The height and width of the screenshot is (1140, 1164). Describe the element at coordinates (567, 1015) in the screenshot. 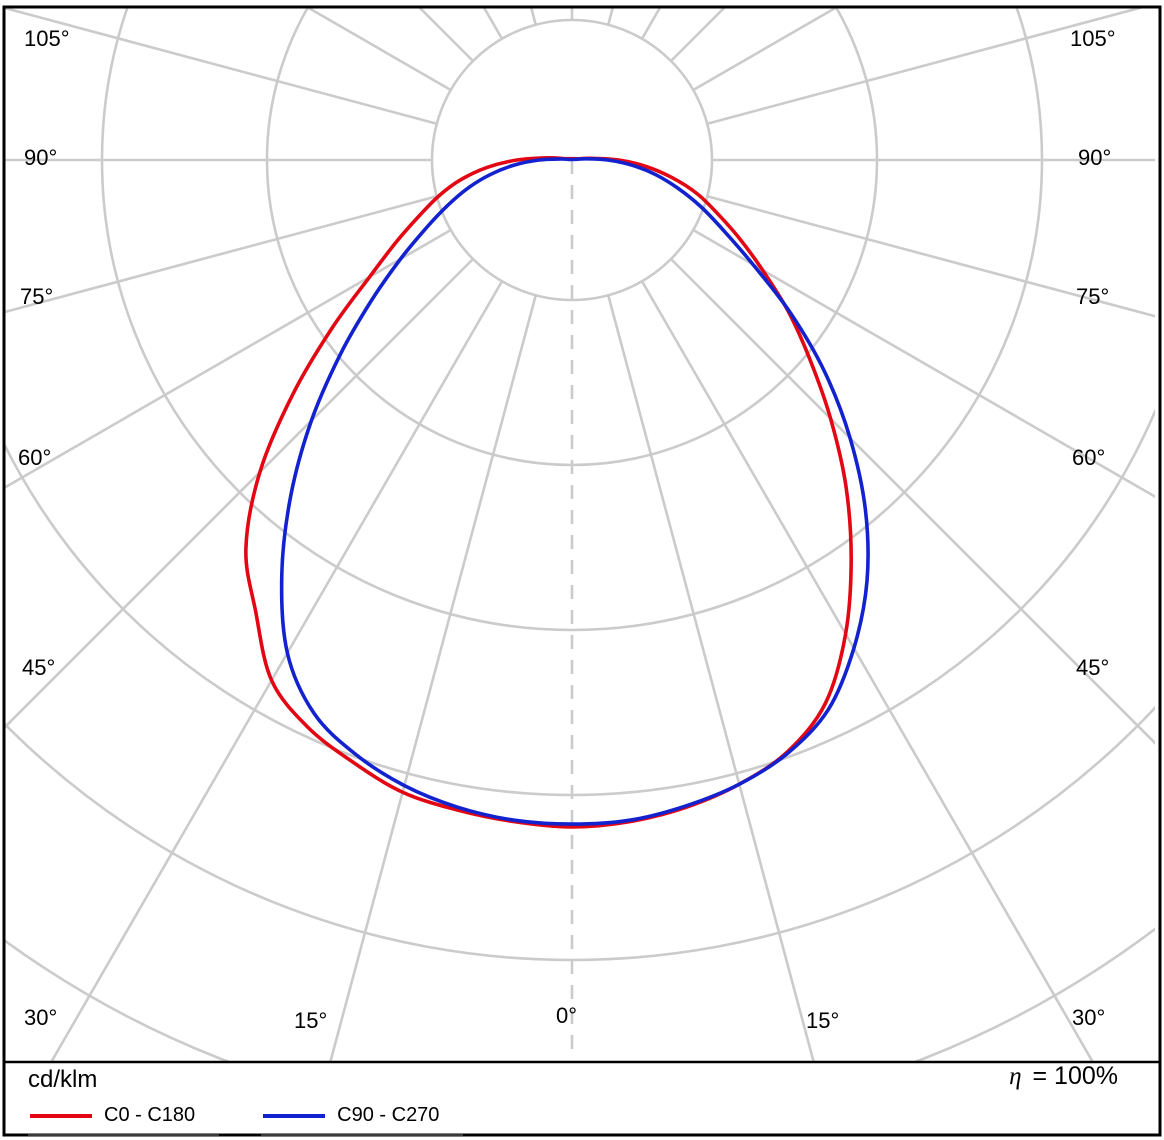

I see `angle-tick-label: 0°` at that location.